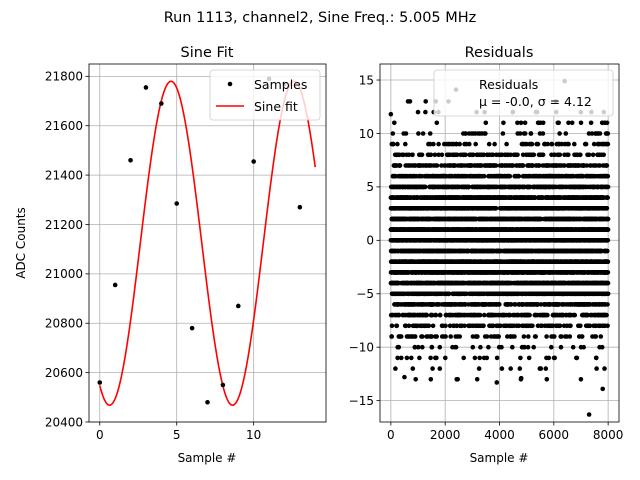 This screenshot has width=640, height=480. I want to click on legend-samples-marker, so click(230, 84).